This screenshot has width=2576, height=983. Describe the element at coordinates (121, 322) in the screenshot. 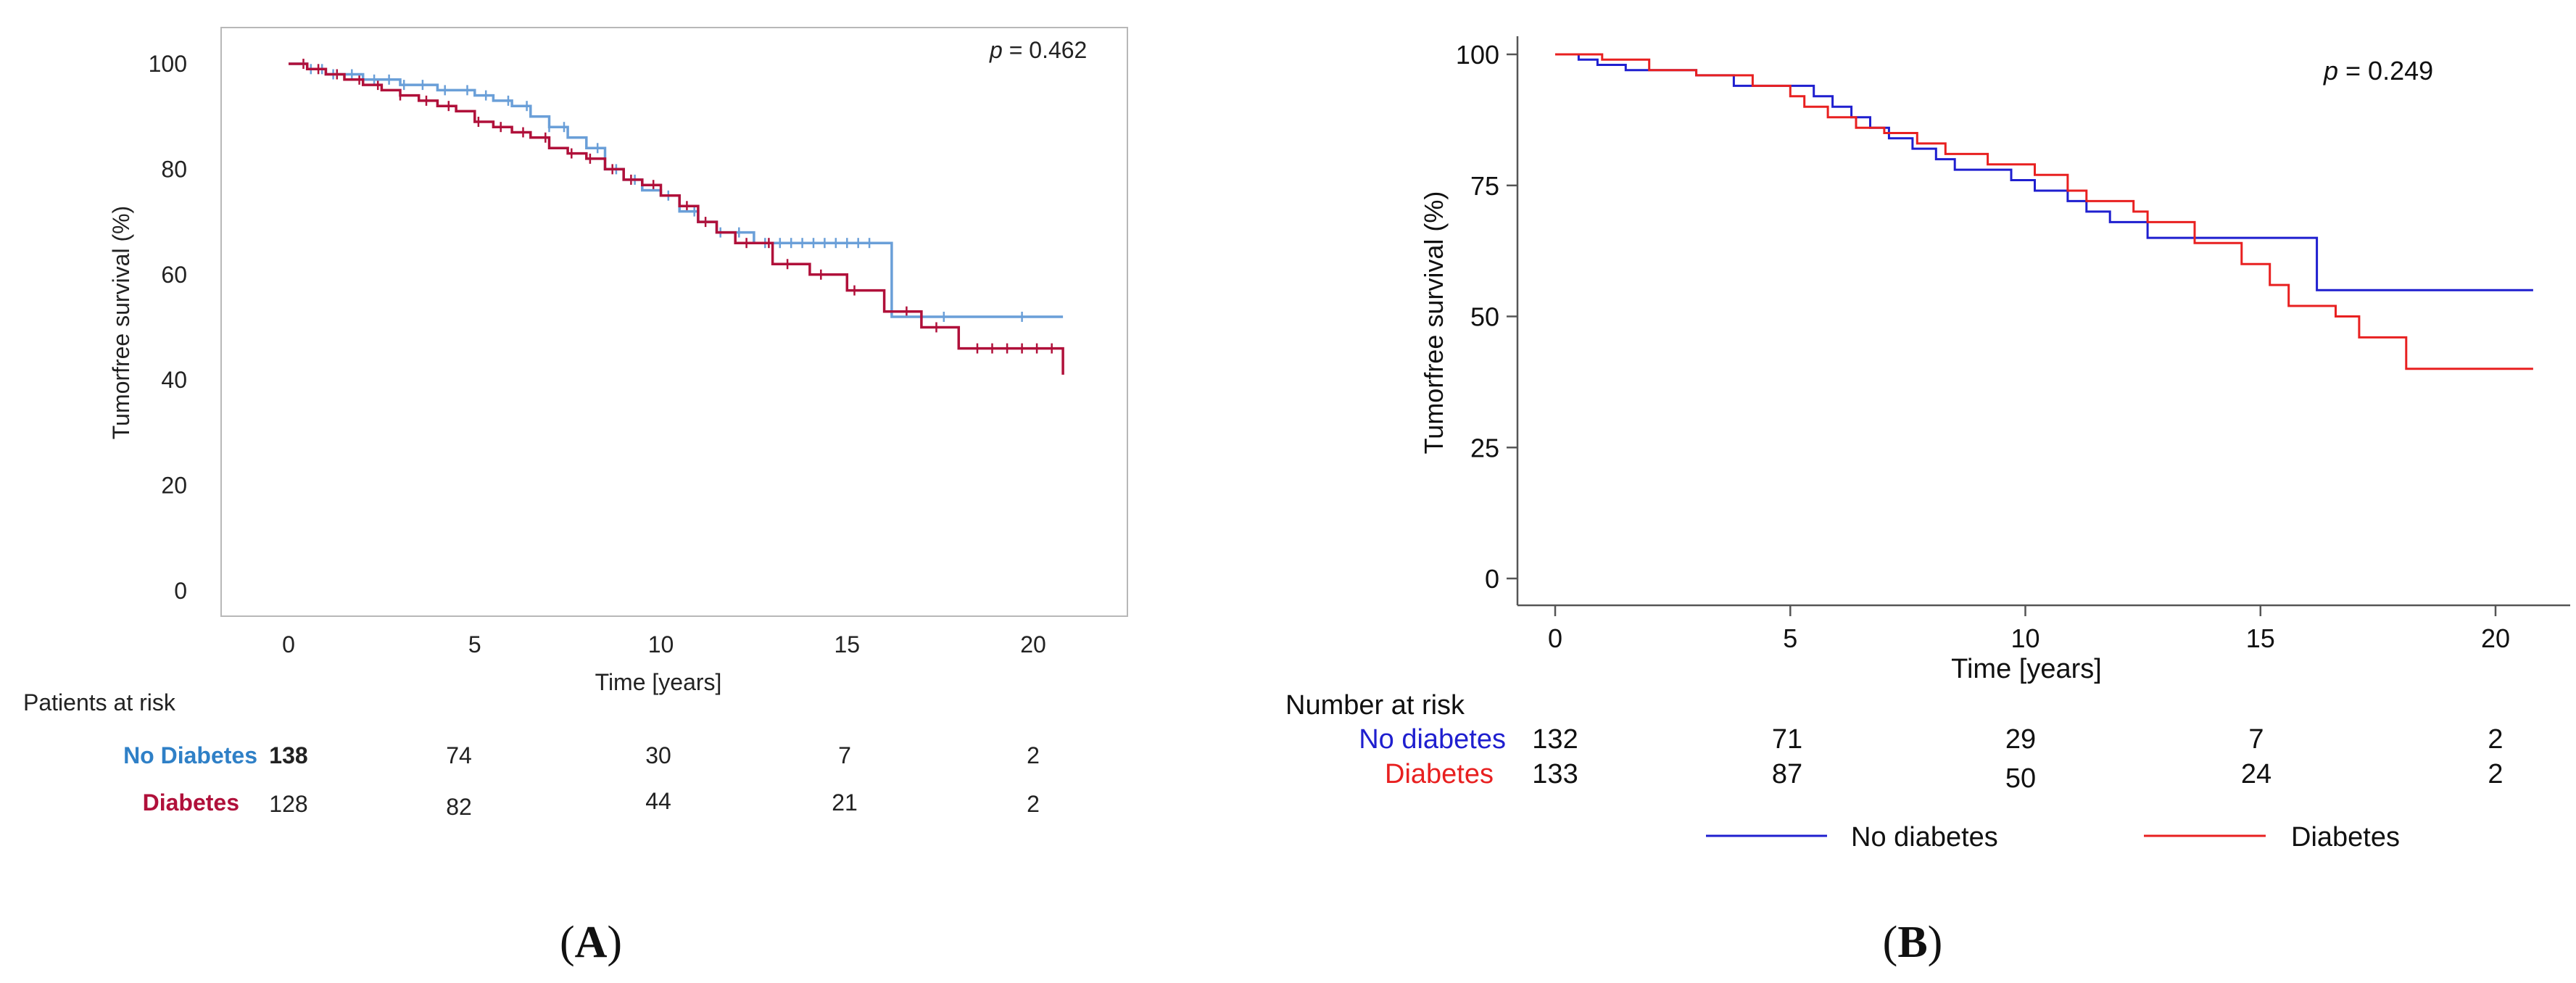

I see `panel-a-y-axis-label: Tumorfree survival (%)` at that location.